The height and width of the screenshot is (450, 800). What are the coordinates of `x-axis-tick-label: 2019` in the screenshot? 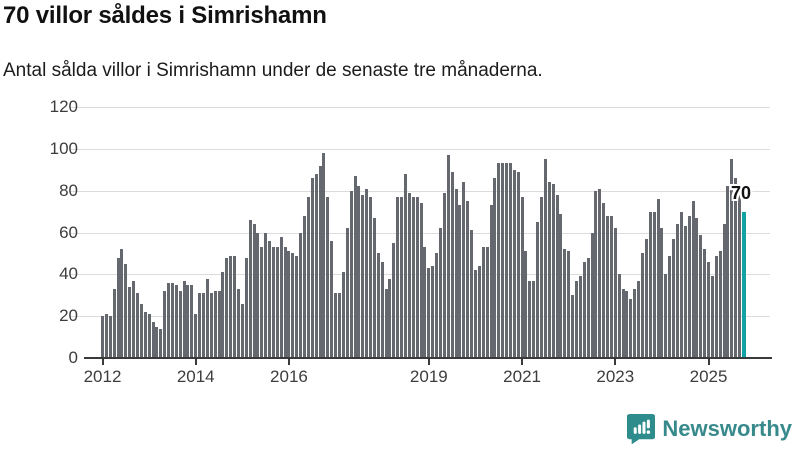 It's located at (428, 376).